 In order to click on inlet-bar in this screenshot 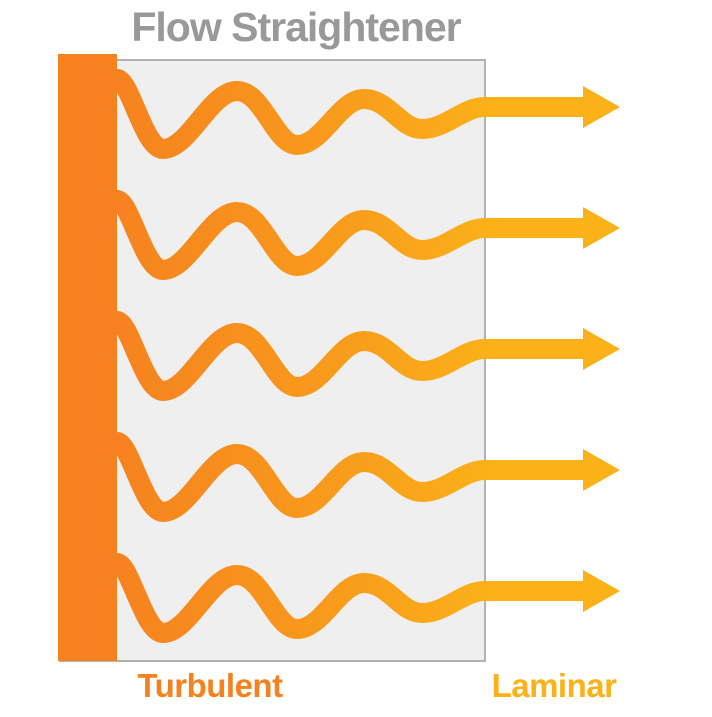, I will do `click(87, 357)`.